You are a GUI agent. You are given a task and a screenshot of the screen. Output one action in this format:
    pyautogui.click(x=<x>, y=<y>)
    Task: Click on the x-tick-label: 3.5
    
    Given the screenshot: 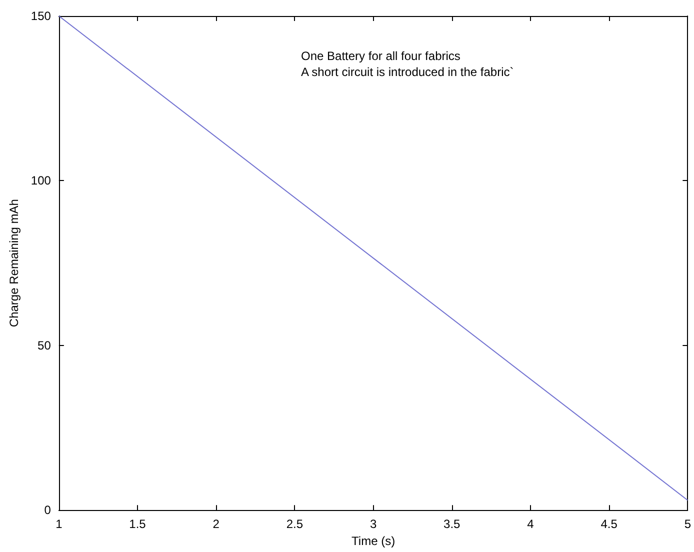 What is the action you would take?
    pyautogui.click(x=452, y=524)
    